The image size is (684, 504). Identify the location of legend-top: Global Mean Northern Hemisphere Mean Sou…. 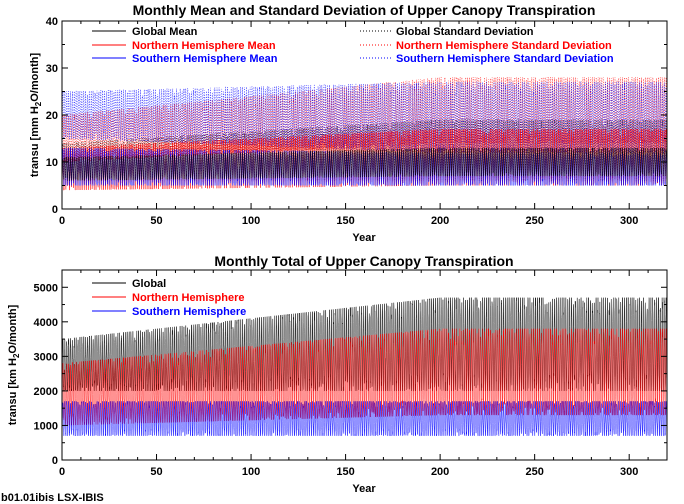
(353, 45).